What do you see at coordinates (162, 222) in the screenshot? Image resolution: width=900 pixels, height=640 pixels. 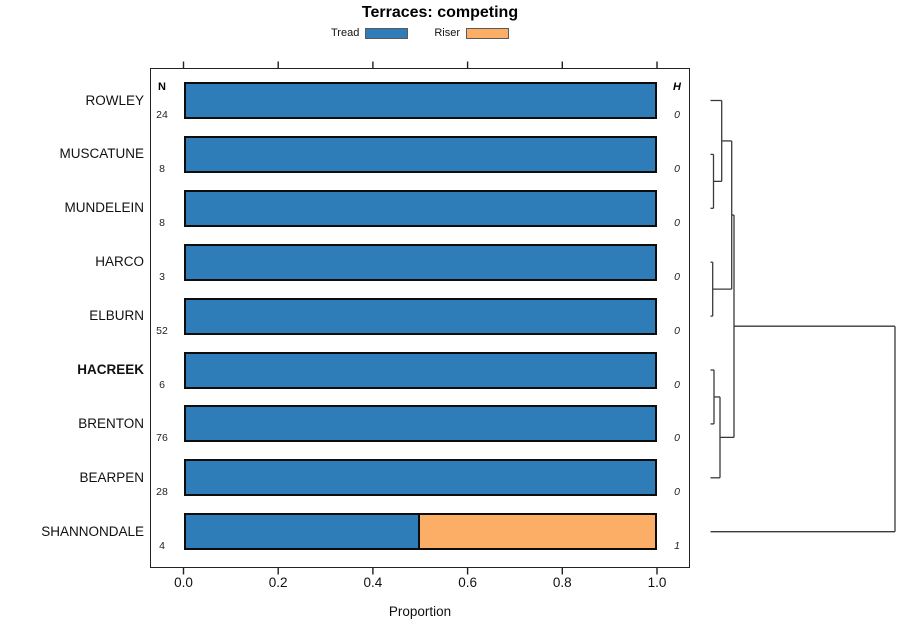 I see `n-value-mundelein: 8` at bounding box center [162, 222].